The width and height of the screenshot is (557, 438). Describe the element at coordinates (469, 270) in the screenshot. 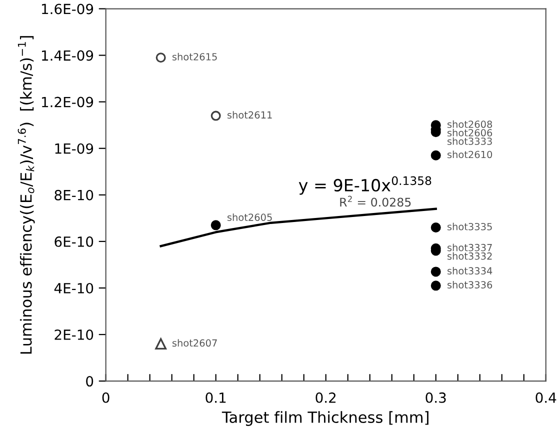

I see `annotation: shot3334` at that location.